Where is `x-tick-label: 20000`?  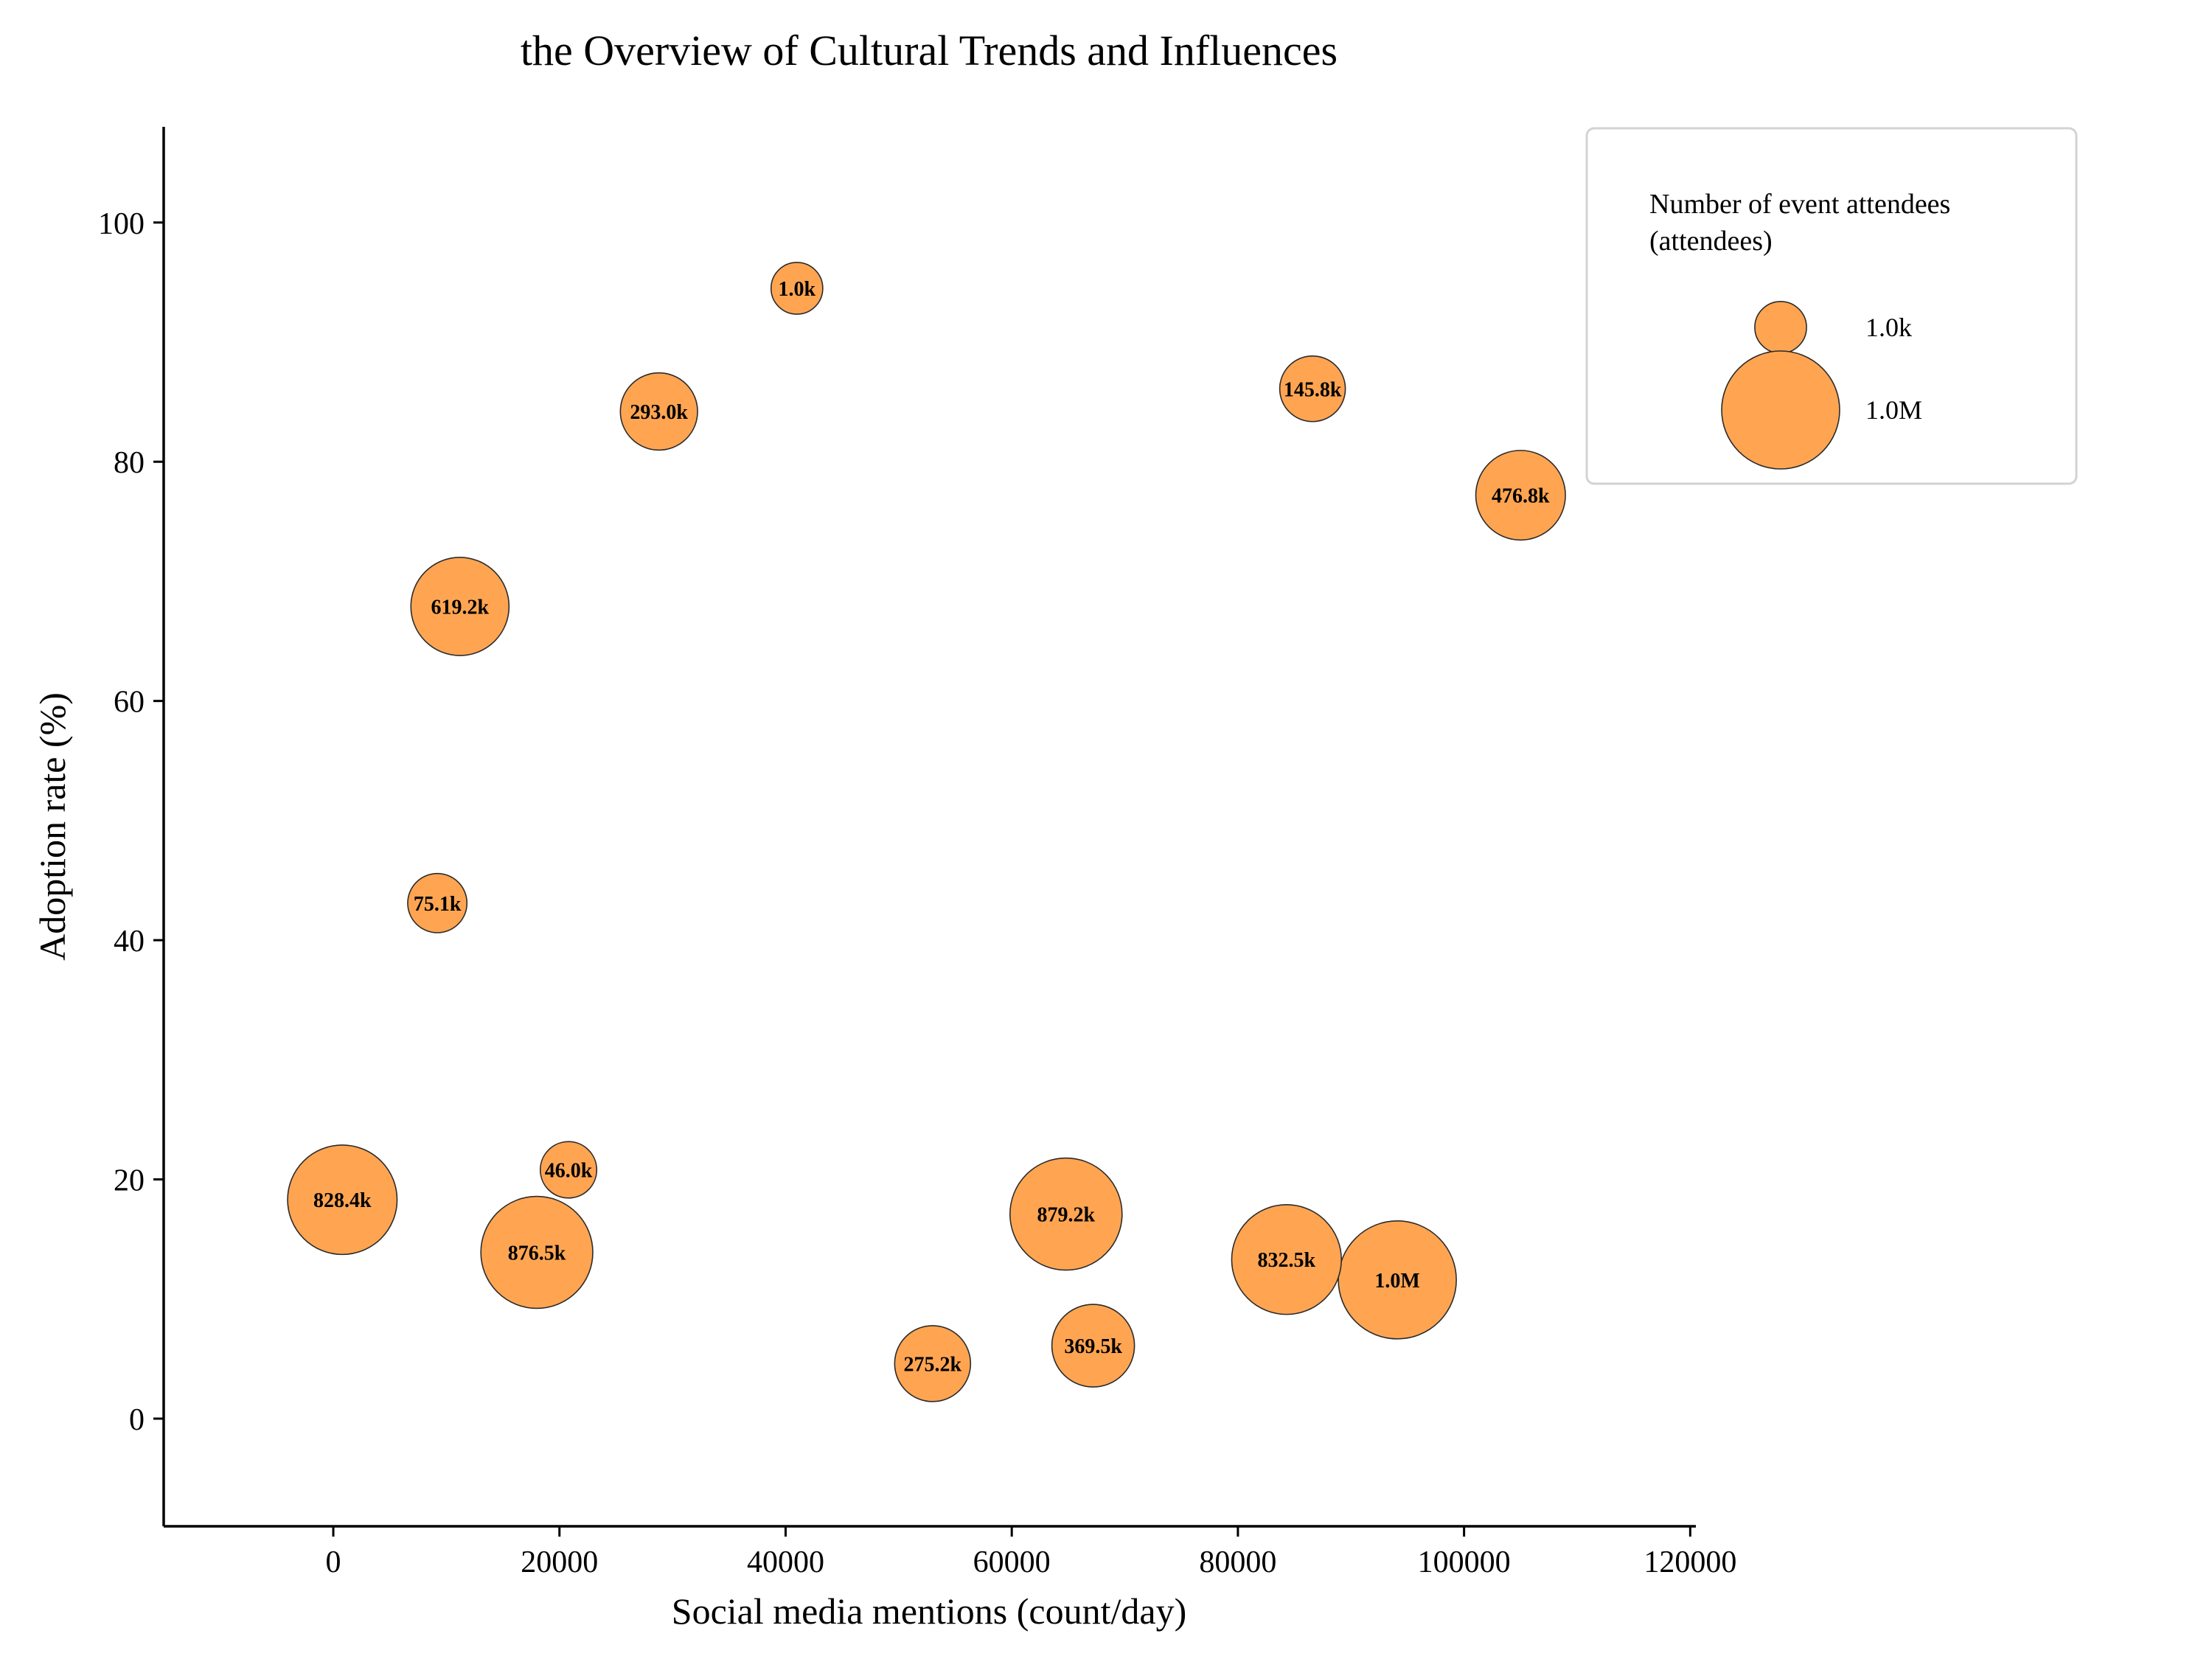 x-tick-label: 20000 is located at coordinates (559, 1562).